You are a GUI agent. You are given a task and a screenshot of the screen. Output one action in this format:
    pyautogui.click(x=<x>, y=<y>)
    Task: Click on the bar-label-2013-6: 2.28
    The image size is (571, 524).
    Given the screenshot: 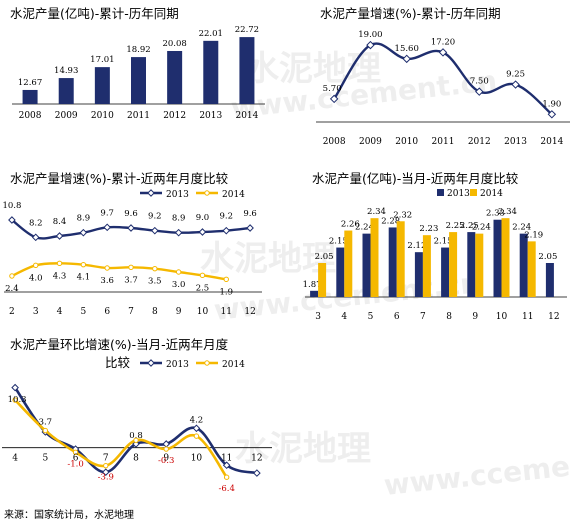 What is the action you would take?
    pyautogui.click(x=390, y=221)
    